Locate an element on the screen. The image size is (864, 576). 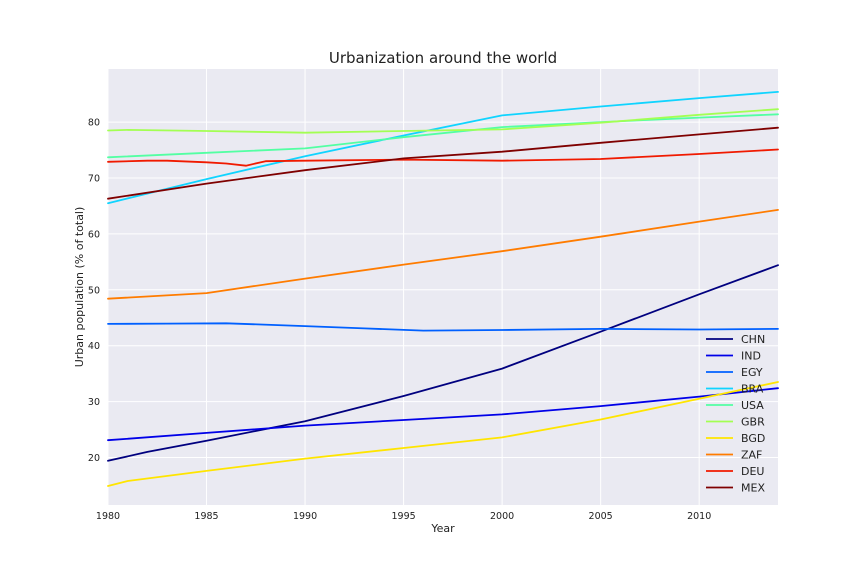
y-tick-label: 20 is located at coordinates (94, 458).